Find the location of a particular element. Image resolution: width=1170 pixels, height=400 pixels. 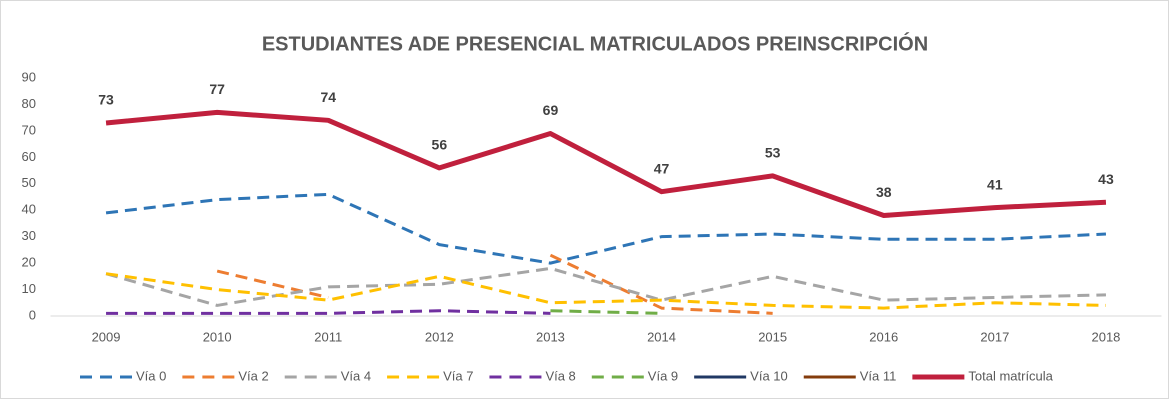

legend-label: Vía 10 is located at coordinates (769, 375).